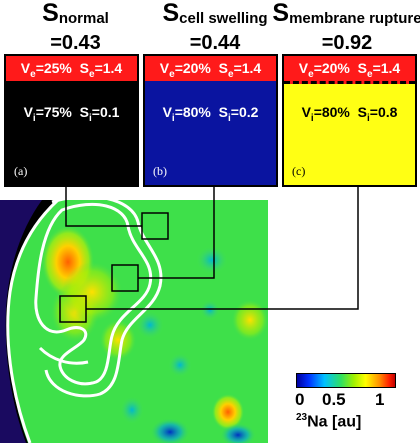  What do you see at coordinates (329, 421) in the screenshot?
I see `colorbar-unit: 23Na [au]` at bounding box center [329, 421].